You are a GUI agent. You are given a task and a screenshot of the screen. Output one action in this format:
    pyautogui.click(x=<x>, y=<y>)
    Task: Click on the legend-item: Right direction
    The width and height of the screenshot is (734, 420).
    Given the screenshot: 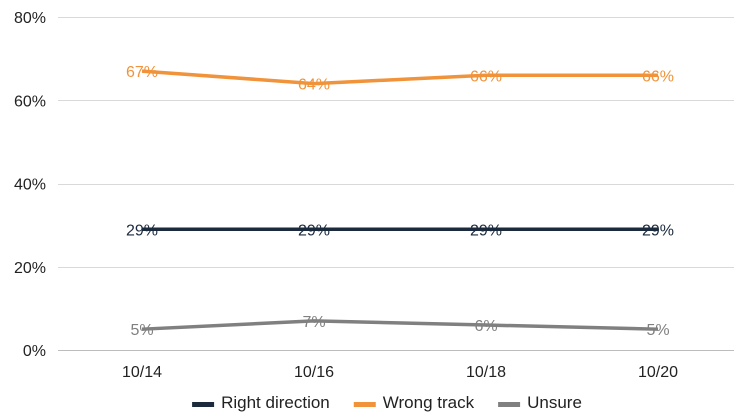 What is the action you would take?
    pyautogui.click(x=261, y=402)
    